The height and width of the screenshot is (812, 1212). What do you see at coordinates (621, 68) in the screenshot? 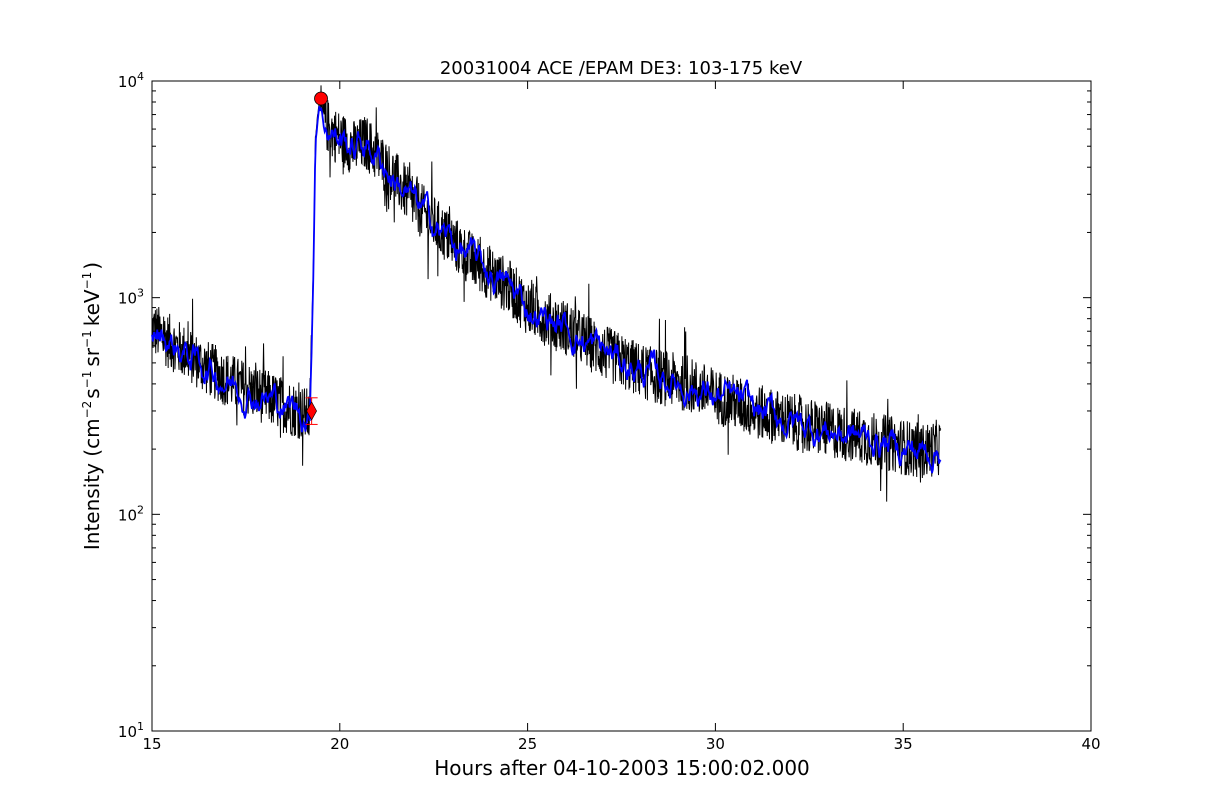
I see `chart-title: 20031004 ACE /EPAM DE3: 103-175 keV` at bounding box center [621, 68].